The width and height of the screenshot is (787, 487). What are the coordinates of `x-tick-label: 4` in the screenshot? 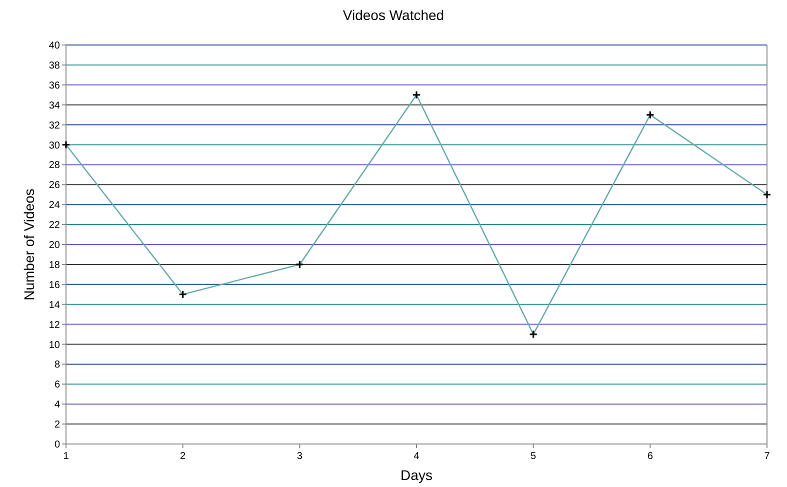 It's located at (417, 456).